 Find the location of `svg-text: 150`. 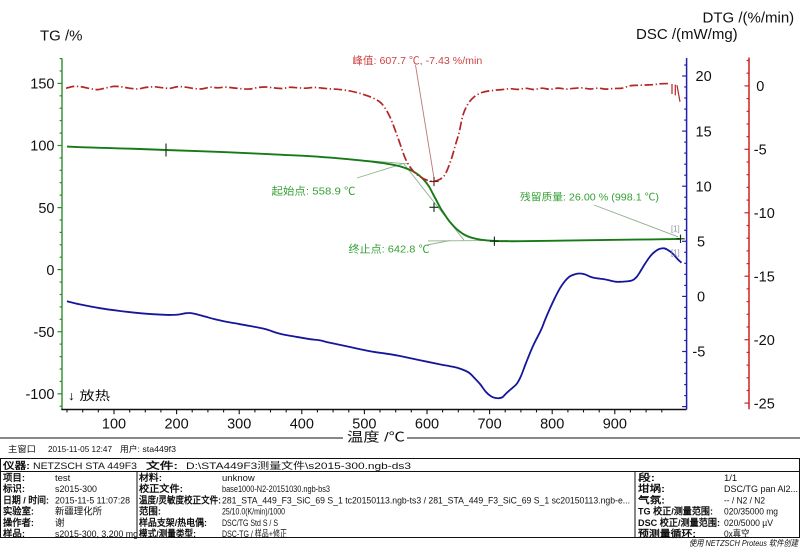

svg-text: 150 is located at coordinates (42, 85).